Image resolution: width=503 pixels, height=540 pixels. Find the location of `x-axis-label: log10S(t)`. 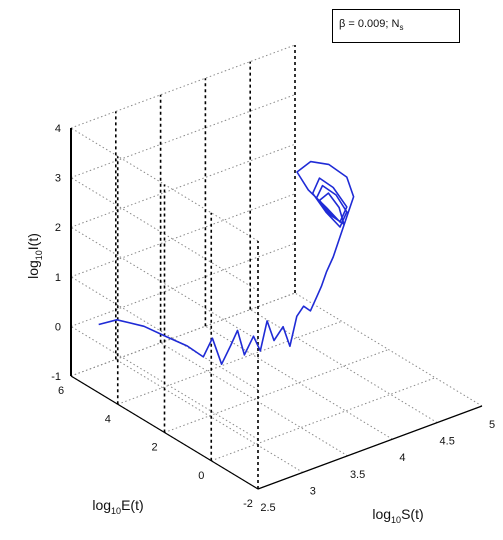

x-axis-label: log10S(t) is located at coordinates (397, 515).